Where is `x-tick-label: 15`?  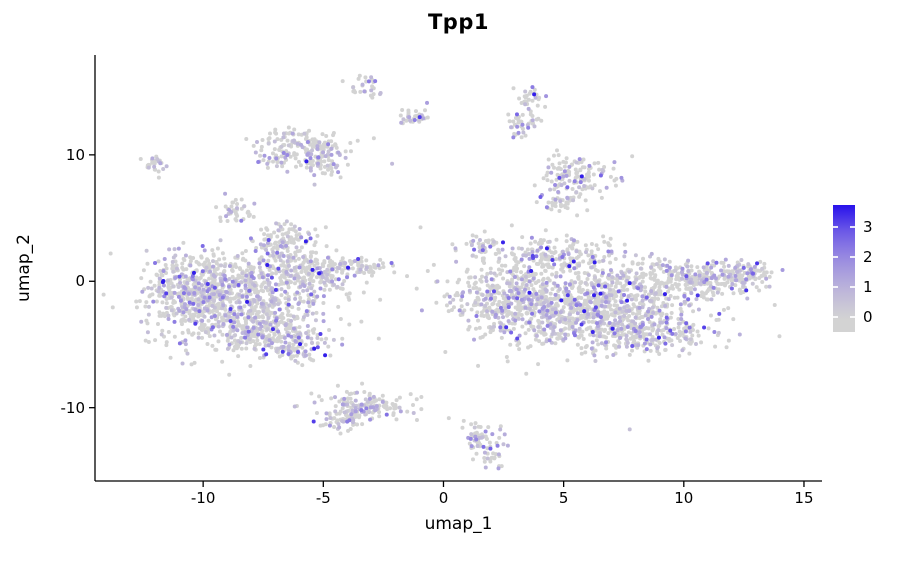
x-tick-label: 15 is located at coordinates (804, 498).